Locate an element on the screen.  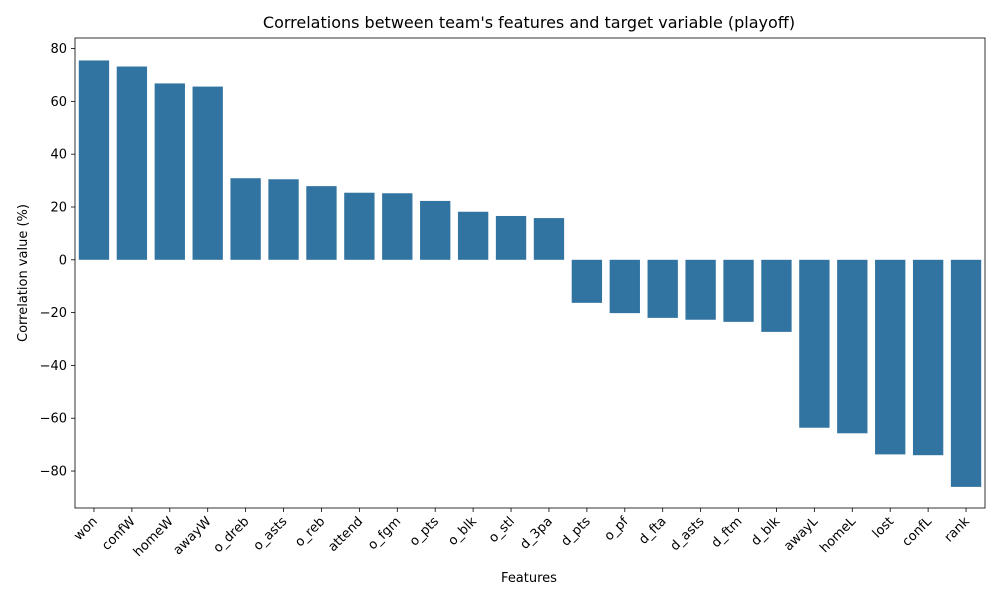
bar-confW is located at coordinates (132, 163).